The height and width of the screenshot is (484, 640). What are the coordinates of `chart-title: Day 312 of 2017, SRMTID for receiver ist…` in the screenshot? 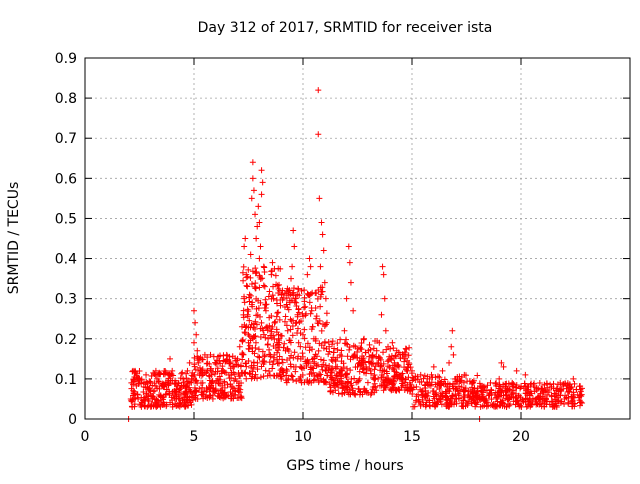 It's located at (345, 28).